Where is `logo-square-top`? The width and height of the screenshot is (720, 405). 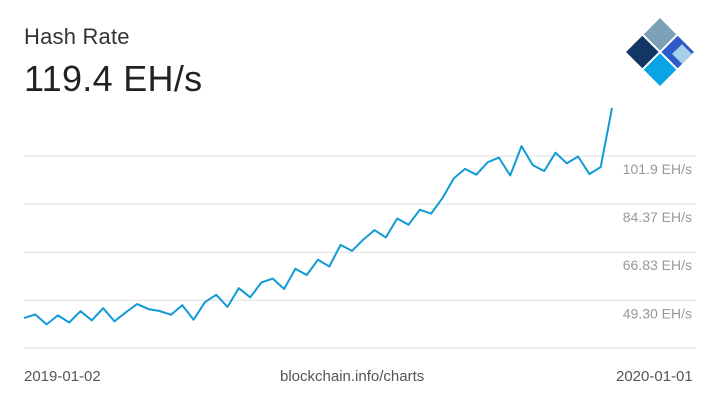 logo-square-top is located at coordinates (660, 34).